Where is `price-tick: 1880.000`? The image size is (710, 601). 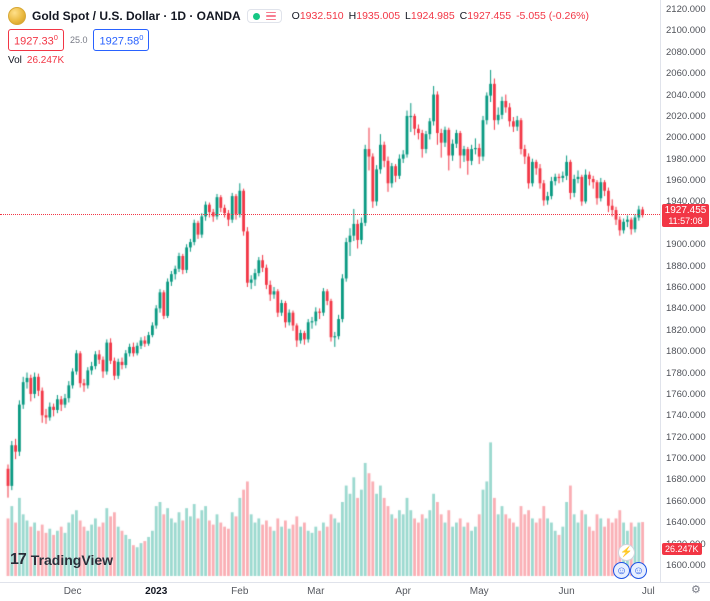 price-tick: 1880.000 is located at coordinates (686, 266).